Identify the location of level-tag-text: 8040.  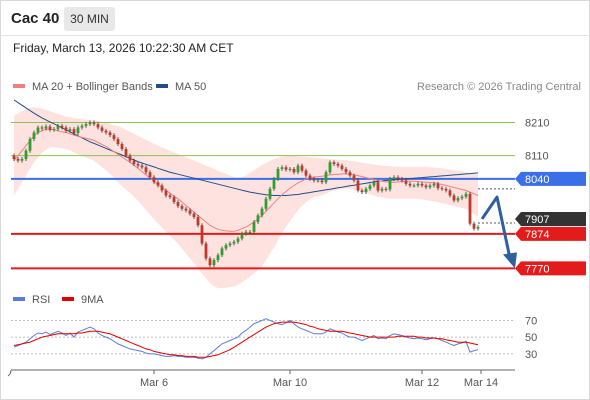
(537, 180).